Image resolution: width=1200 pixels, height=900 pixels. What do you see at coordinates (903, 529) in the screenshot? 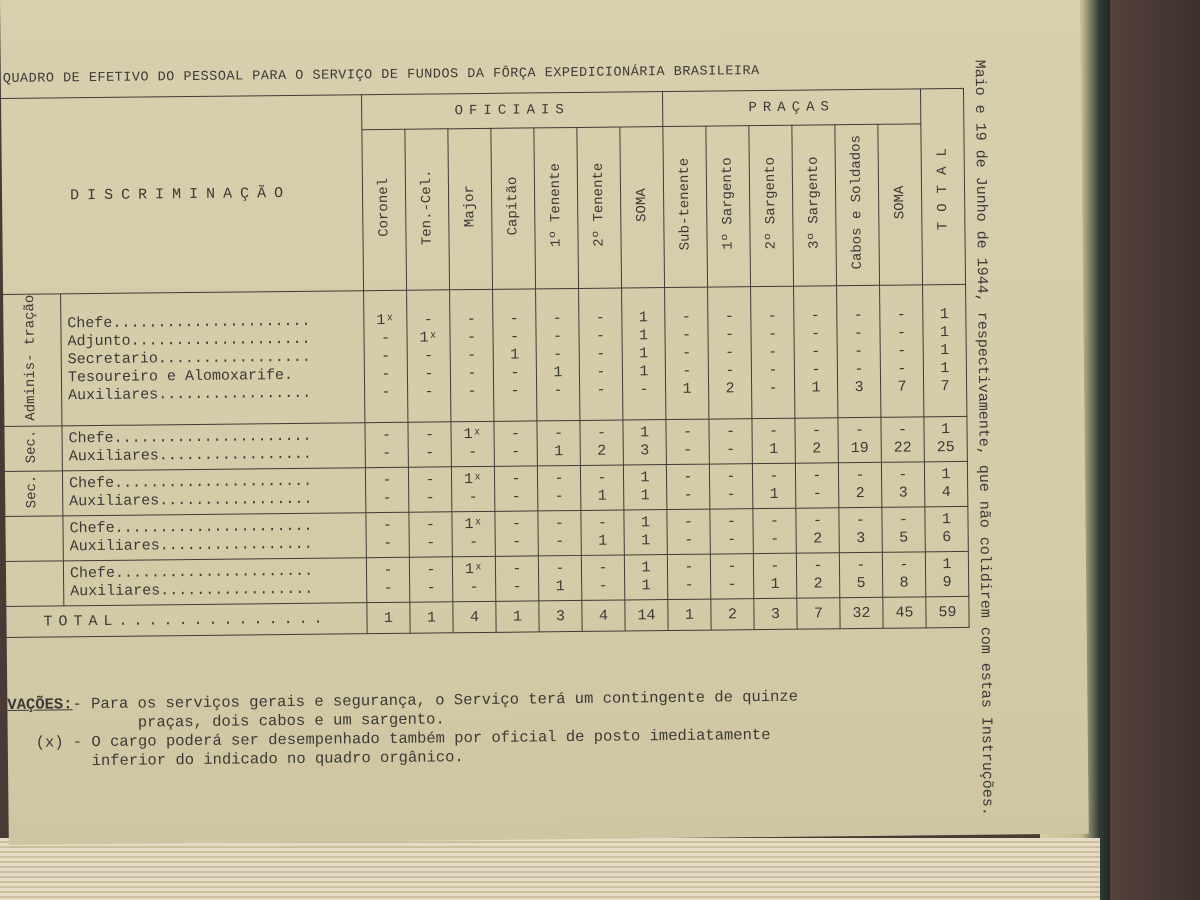
I see `value-cell: -5` at bounding box center [903, 529].